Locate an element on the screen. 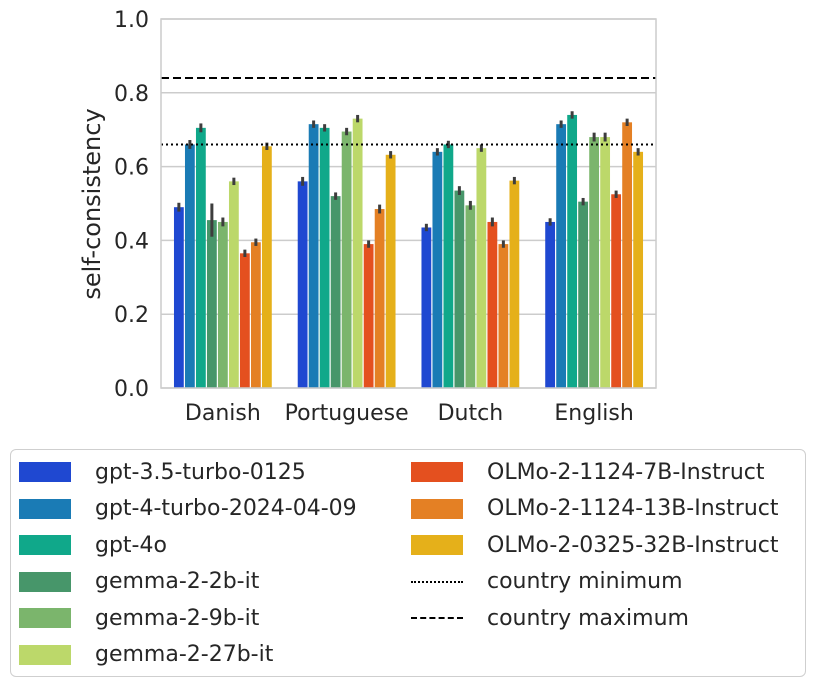 This screenshot has width=817, height=689. legend-label: country maximum is located at coordinates (588, 618).